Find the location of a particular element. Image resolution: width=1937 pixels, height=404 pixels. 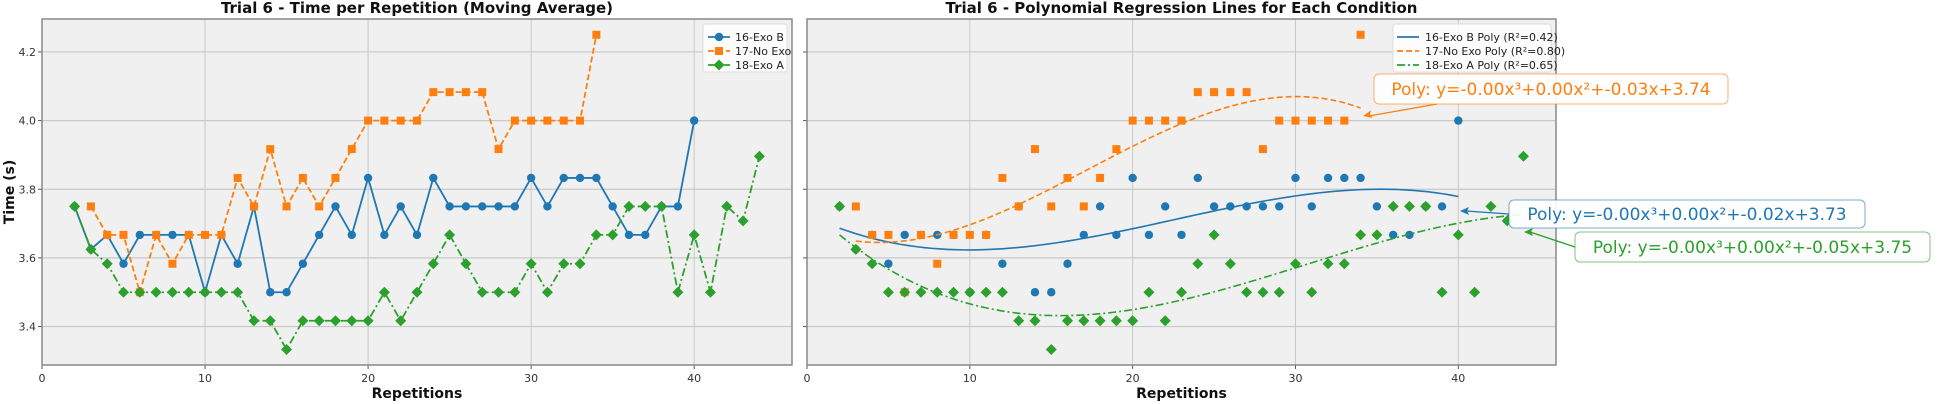

x-tick-label: 20 is located at coordinates (1133, 378).